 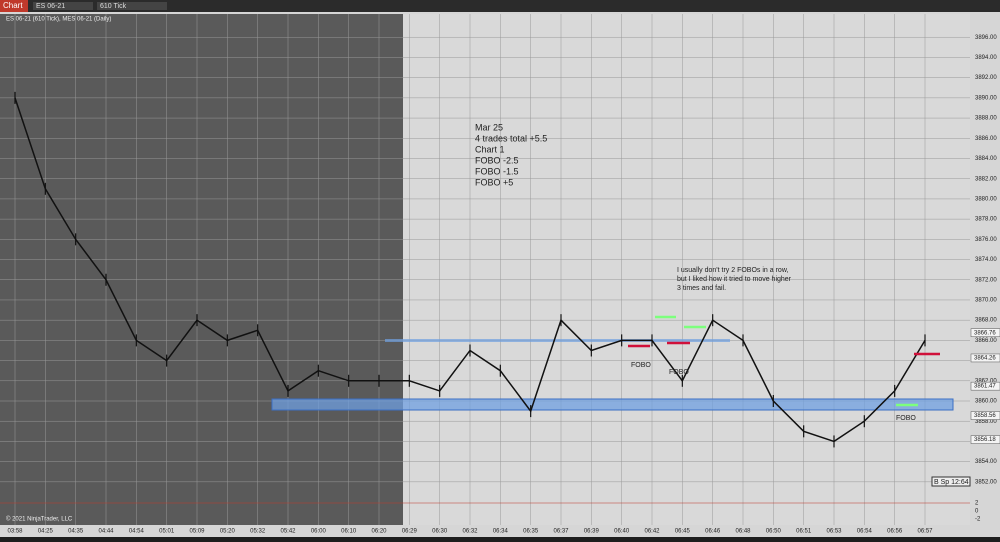 What do you see at coordinates (379, 532) in the screenshot?
I see `x-tick-label: 06:20` at bounding box center [379, 532].